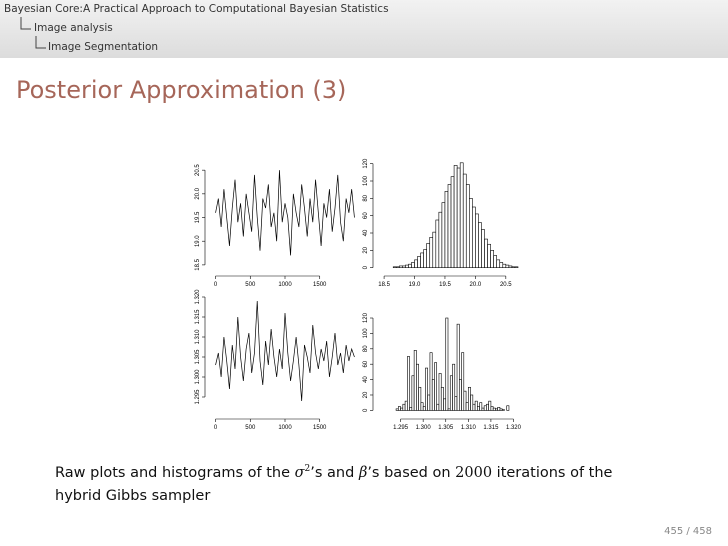 Image resolution: width=728 pixels, height=546 pixels. I want to click on trace-line, so click(285, 213).